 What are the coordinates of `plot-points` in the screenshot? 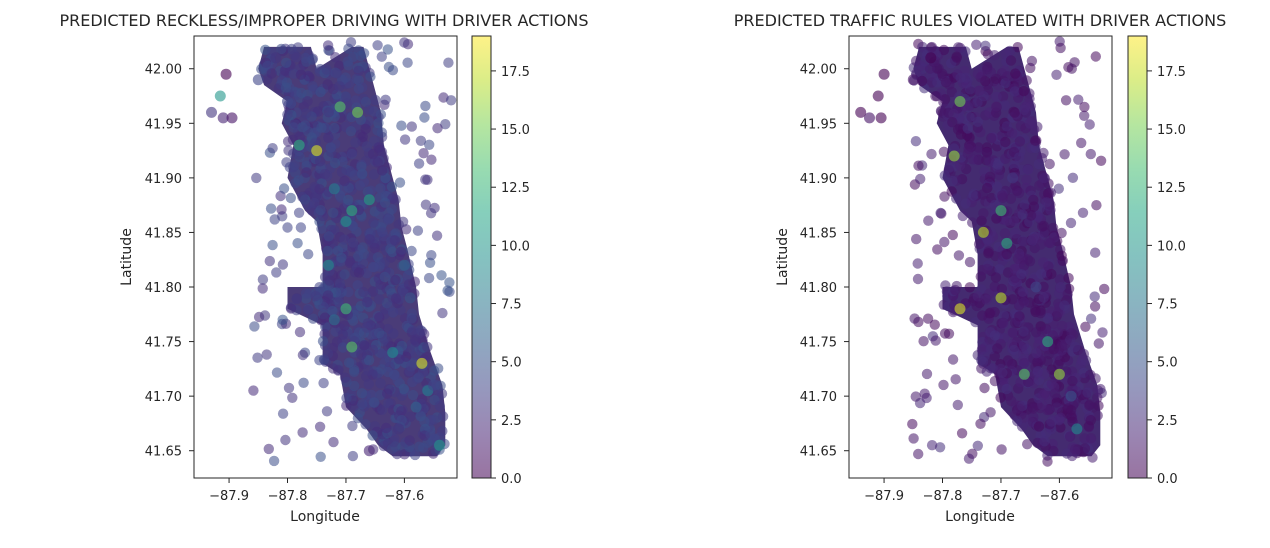 It's located at (325, 254).